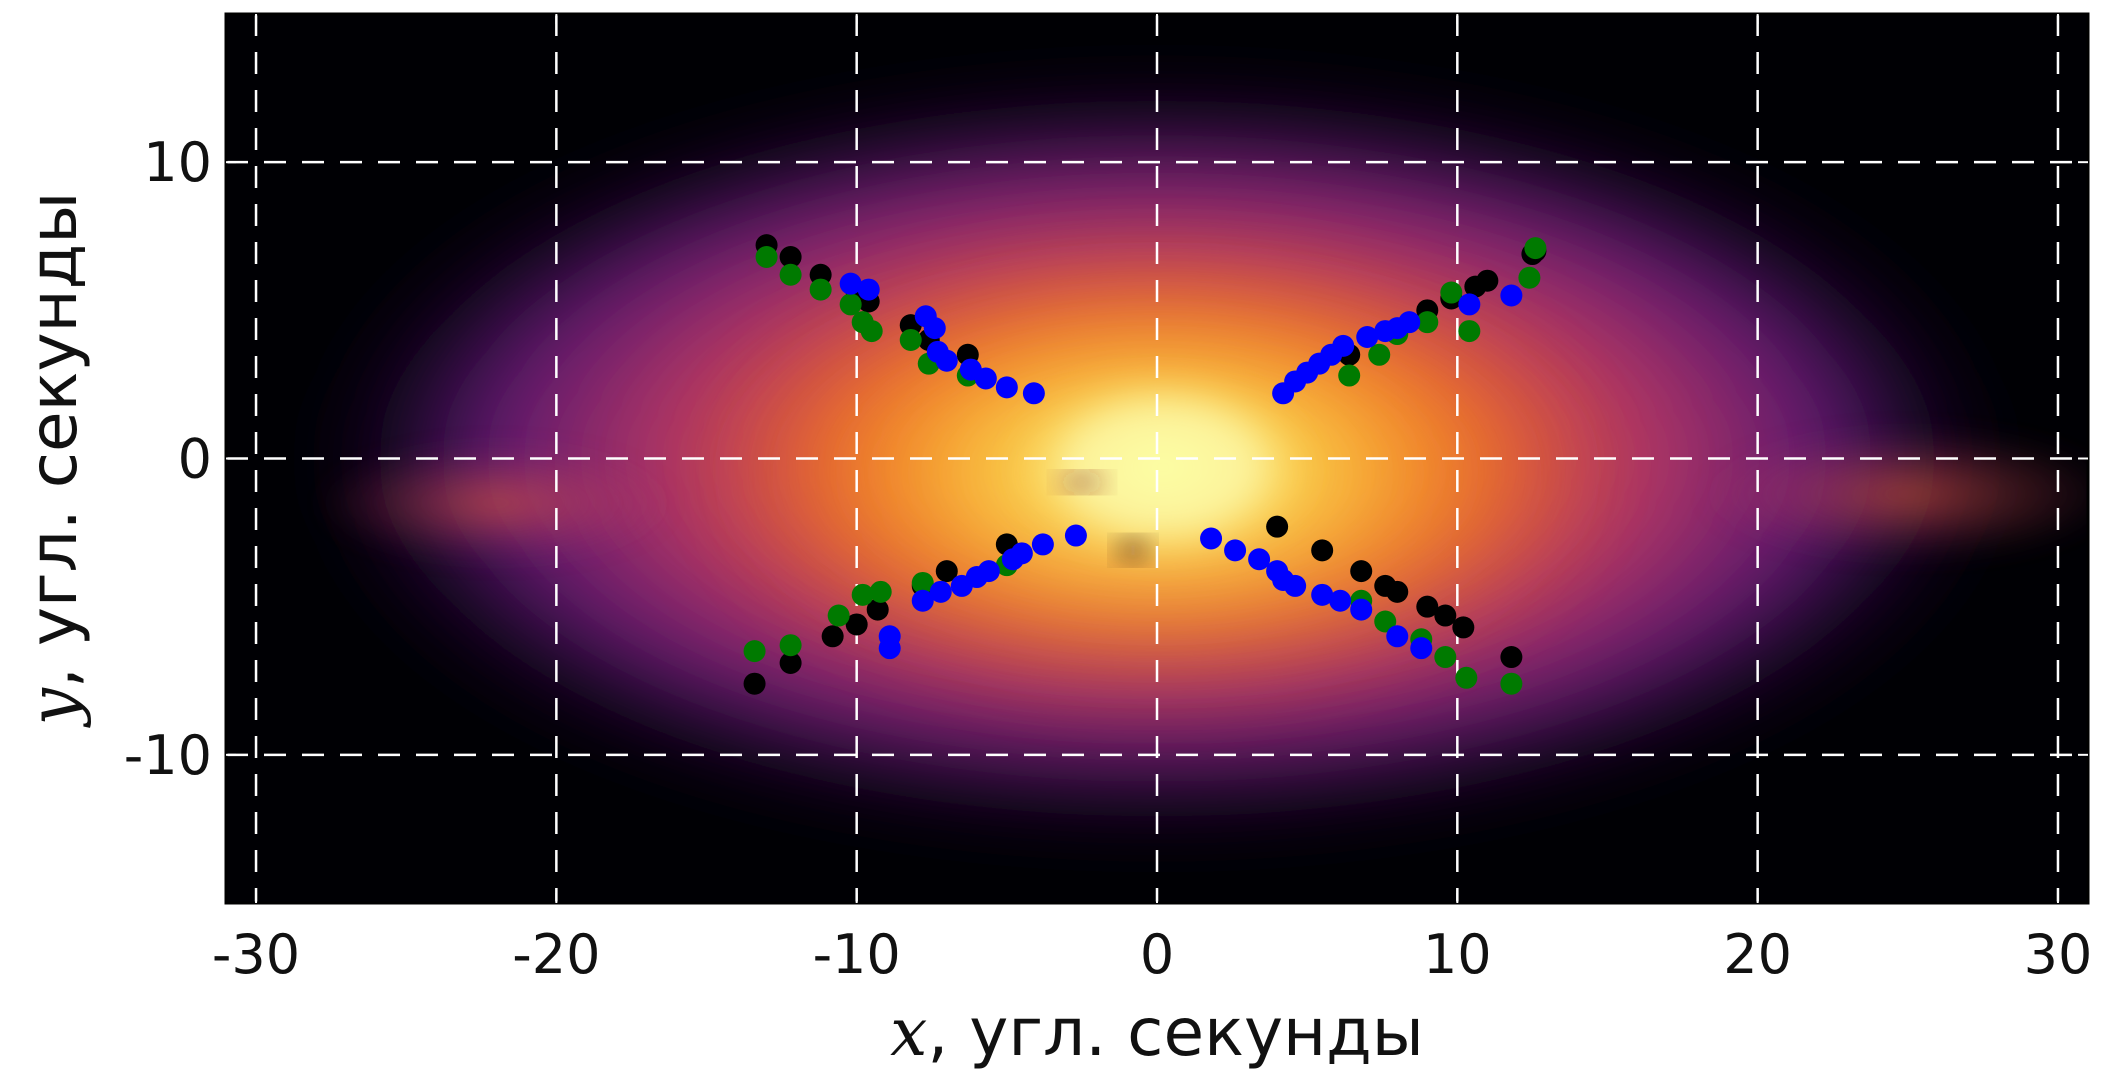 The width and height of the screenshot is (2102, 1086). Describe the element at coordinates (195, 459) in the screenshot. I see `y-tick-label: 0` at that location.